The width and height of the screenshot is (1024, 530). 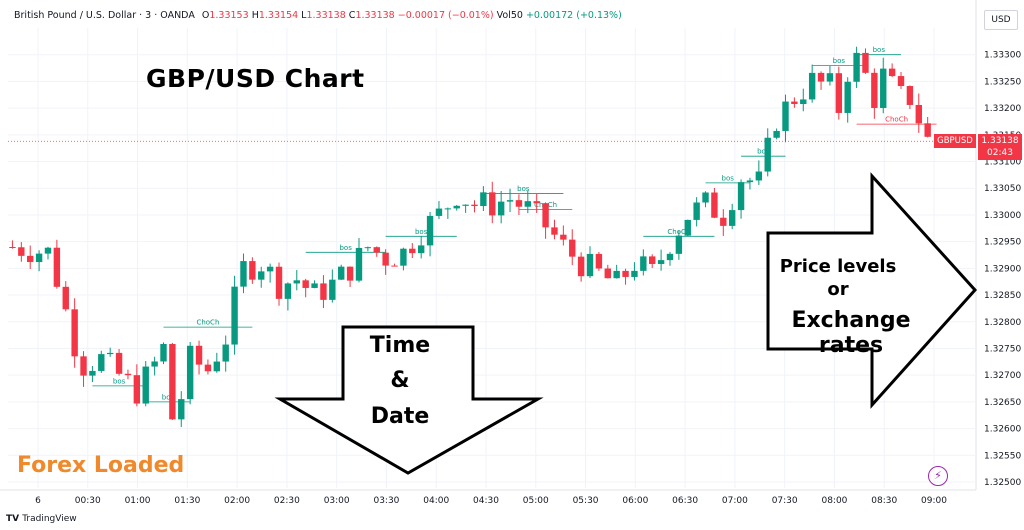 I want to click on date-label: Date, so click(x=400, y=416).